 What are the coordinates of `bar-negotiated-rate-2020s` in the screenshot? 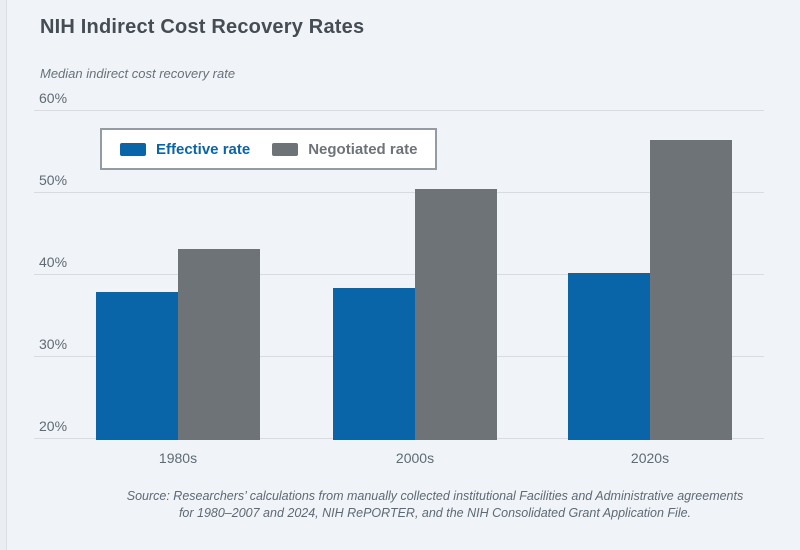 It's located at (691, 290).